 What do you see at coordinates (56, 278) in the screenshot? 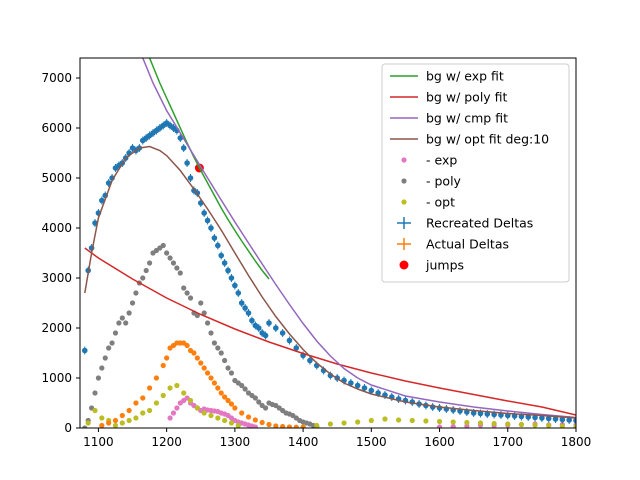
I see `y-tick-label-3000: 3000` at bounding box center [56, 278].